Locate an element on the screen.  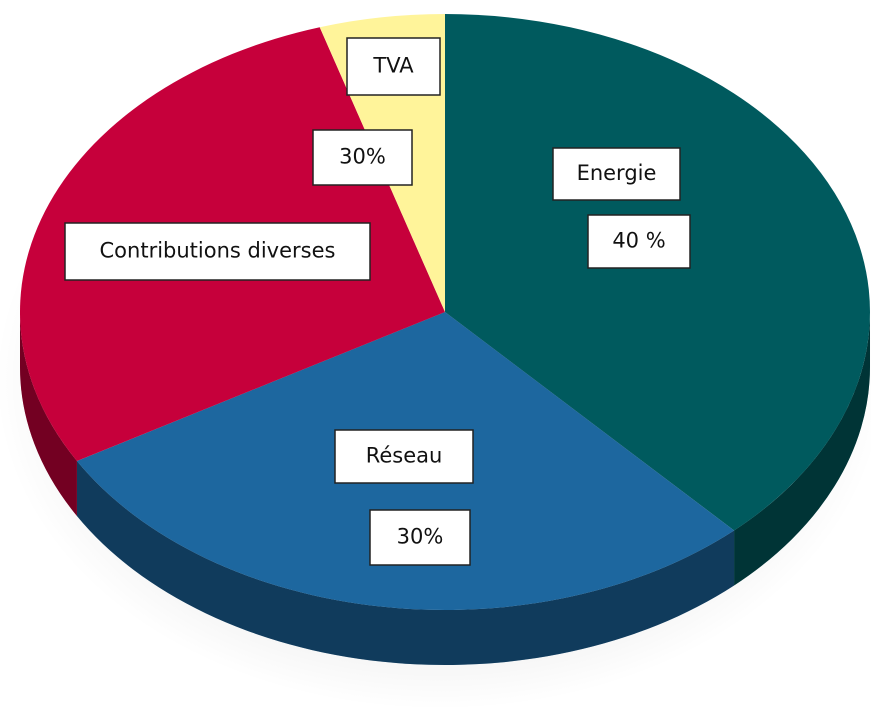
slice-label: Energie is located at coordinates (617, 173).